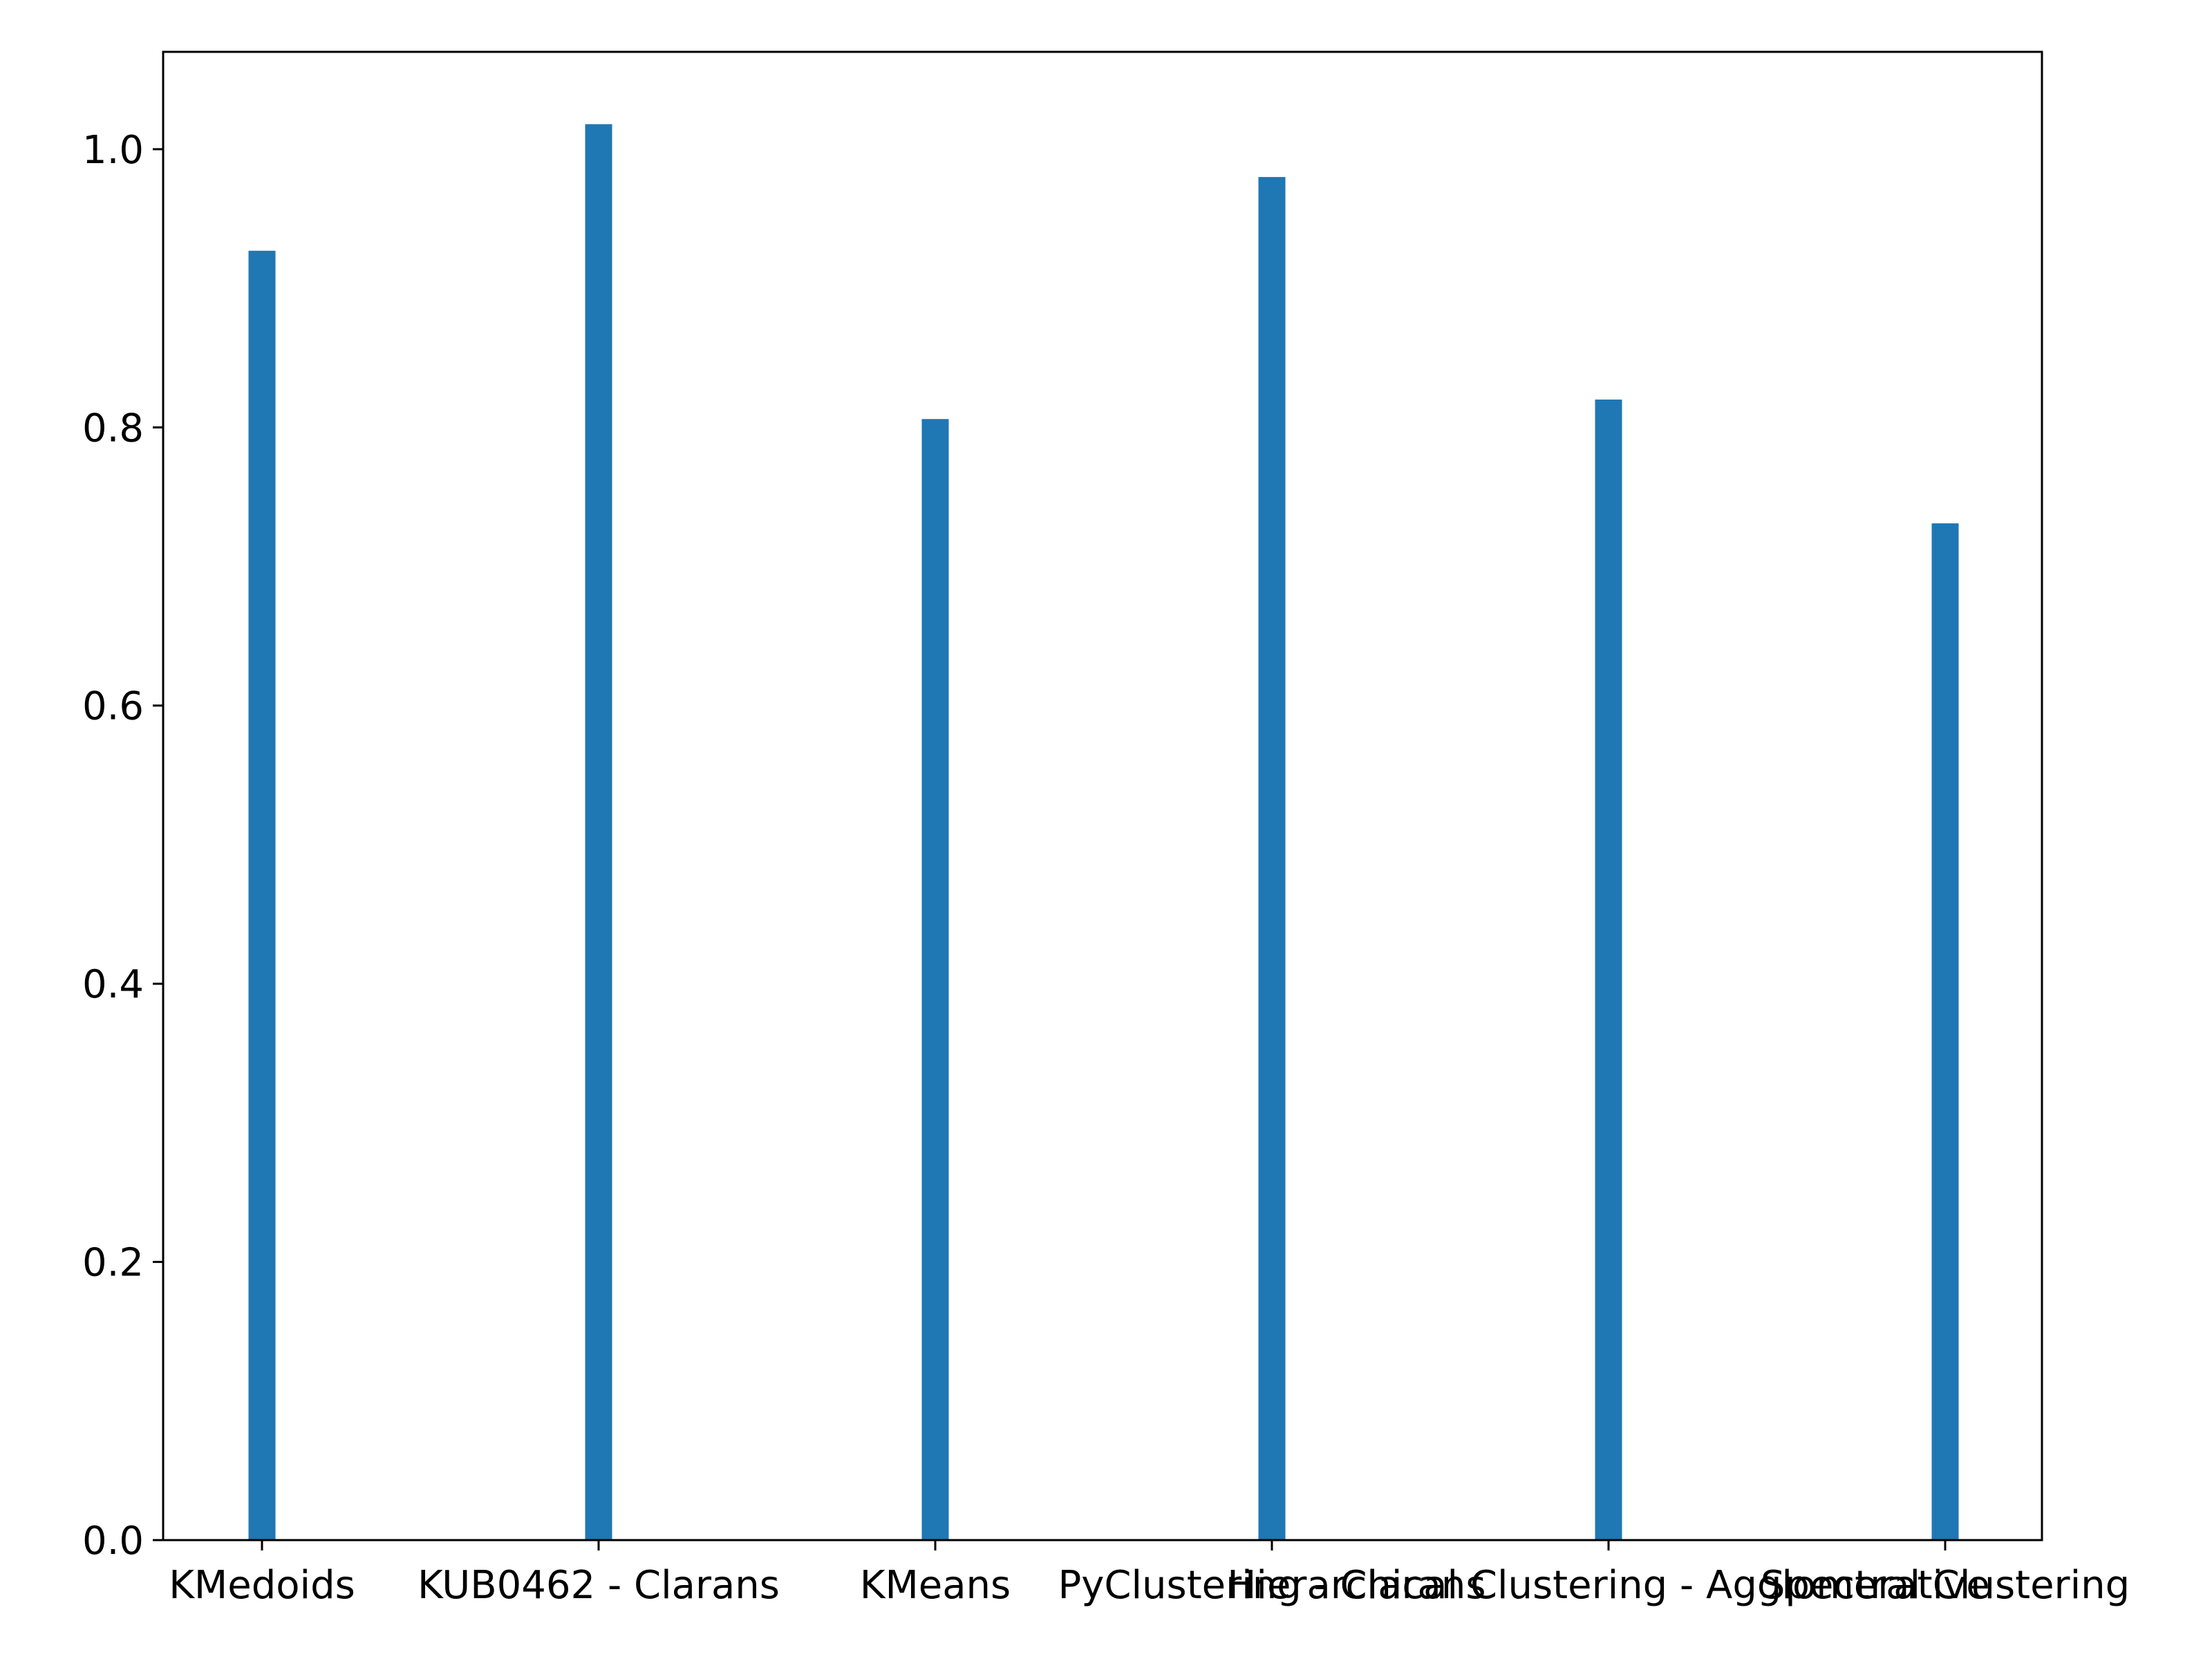  I want to click on y-tick-label: 0.8, so click(113, 428).